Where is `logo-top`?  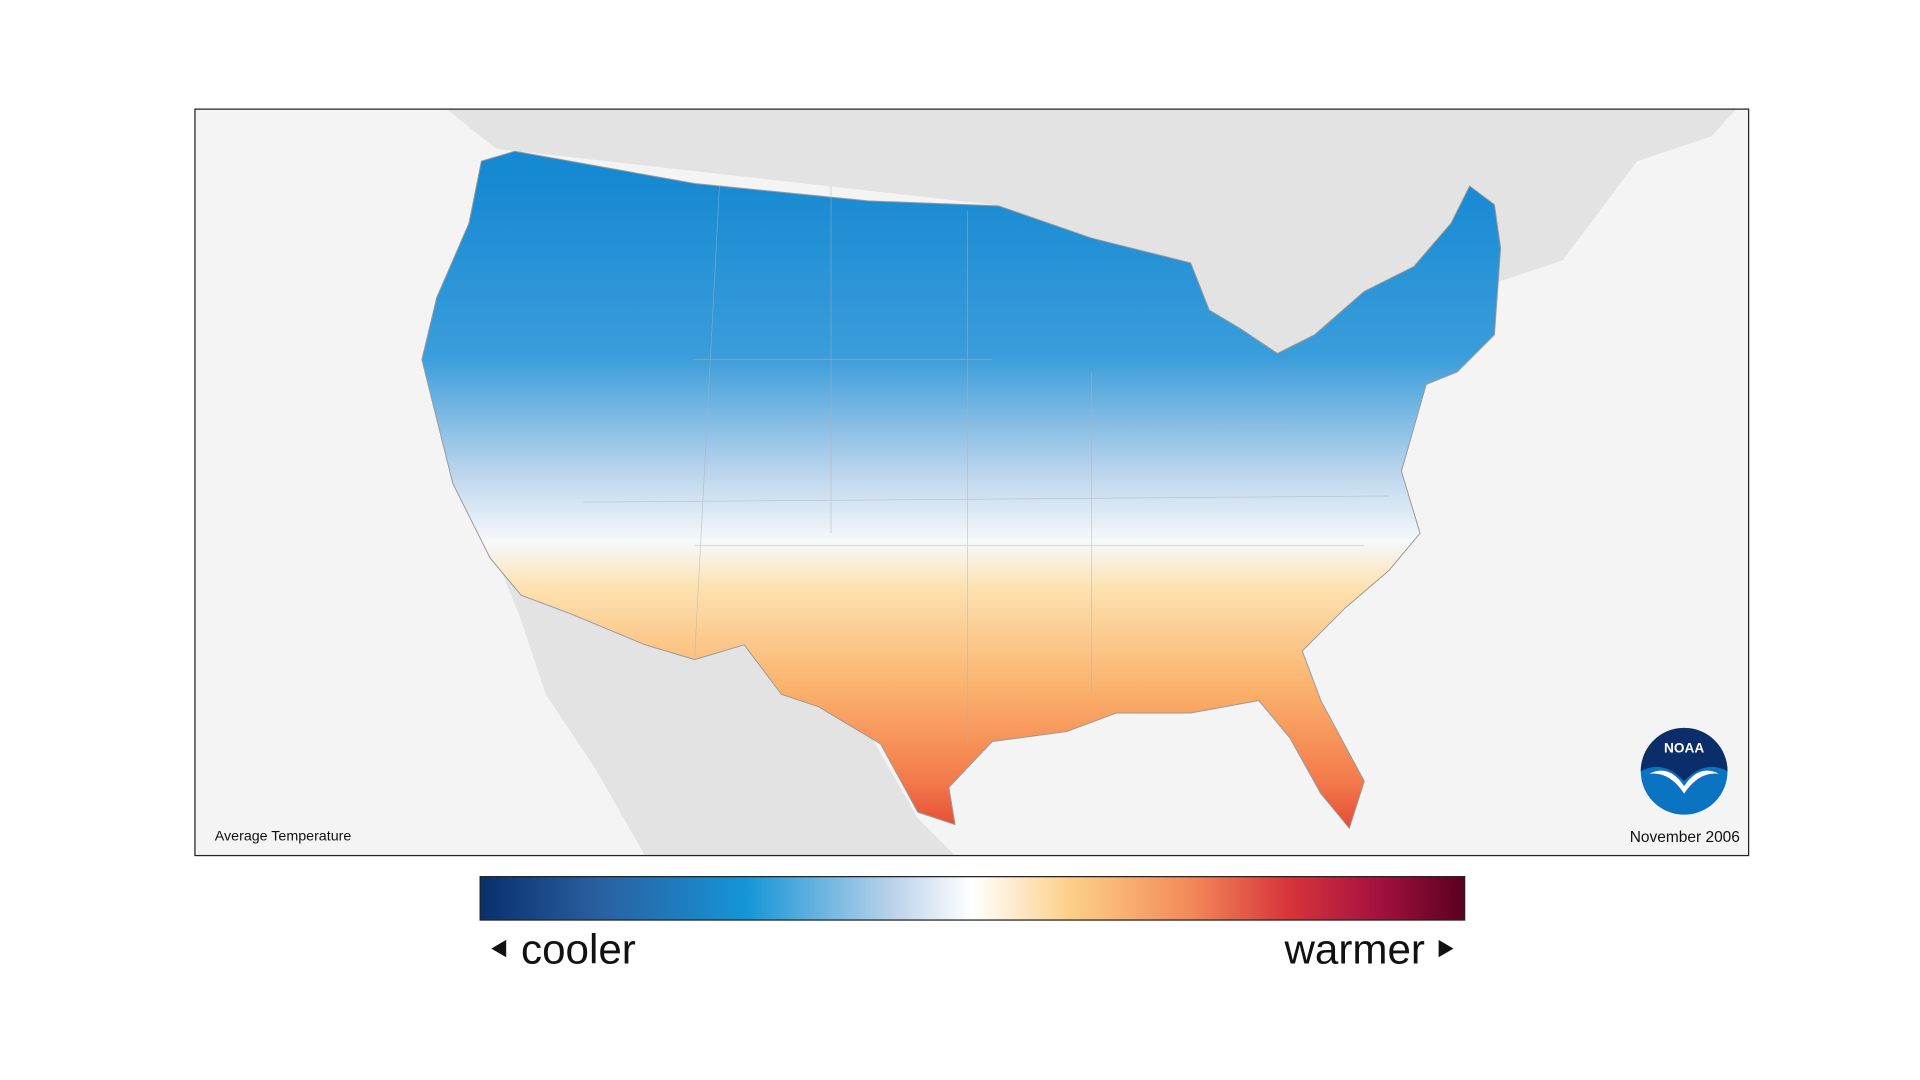
logo-top is located at coordinates (1684, 754).